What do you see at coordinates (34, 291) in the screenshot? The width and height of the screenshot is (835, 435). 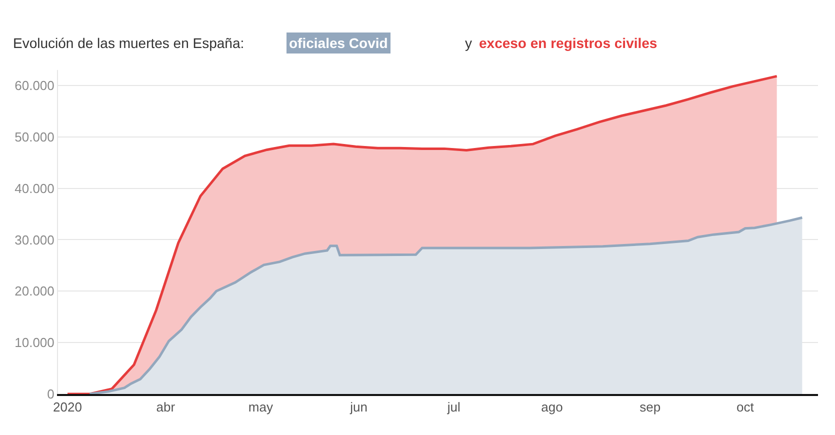 I see `y-tick-label: 20.000` at bounding box center [34, 291].